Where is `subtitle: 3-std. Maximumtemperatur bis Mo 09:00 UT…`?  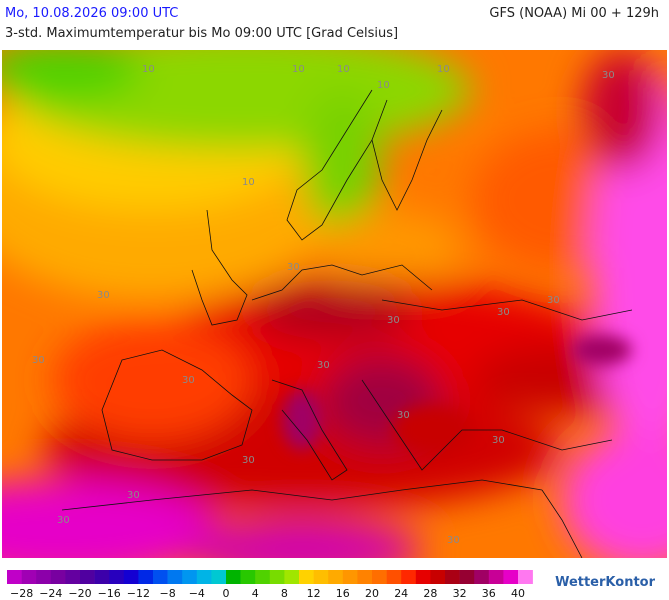
subtitle: 3-std. Maximumtemperatur bis Mo 09:00 UT… is located at coordinates (202, 33).